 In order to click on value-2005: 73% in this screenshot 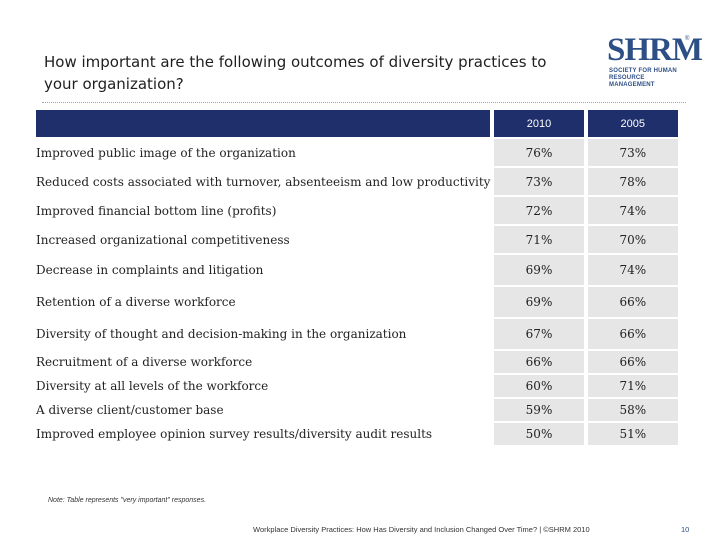, I will do `click(632, 152)`.